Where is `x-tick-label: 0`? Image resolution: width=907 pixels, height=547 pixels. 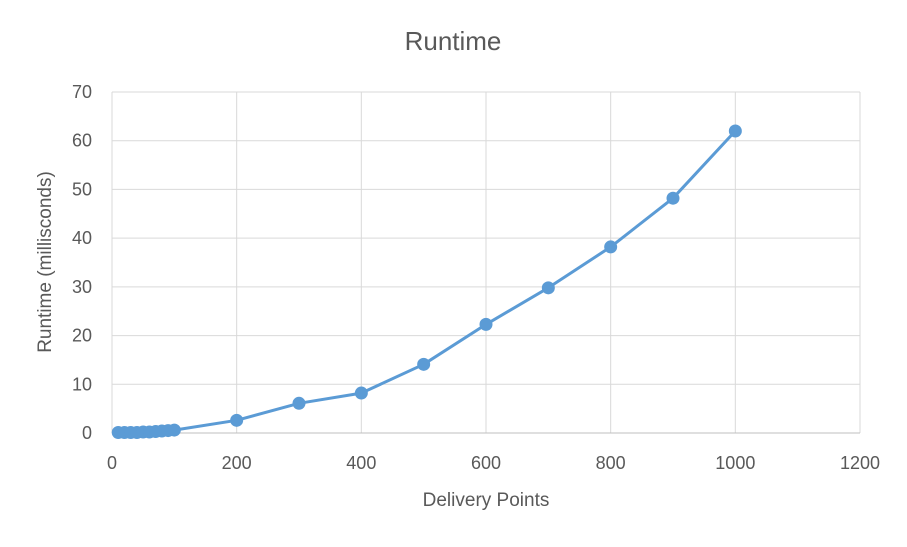
x-tick-label: 0 is located at coordinates (112, 463).